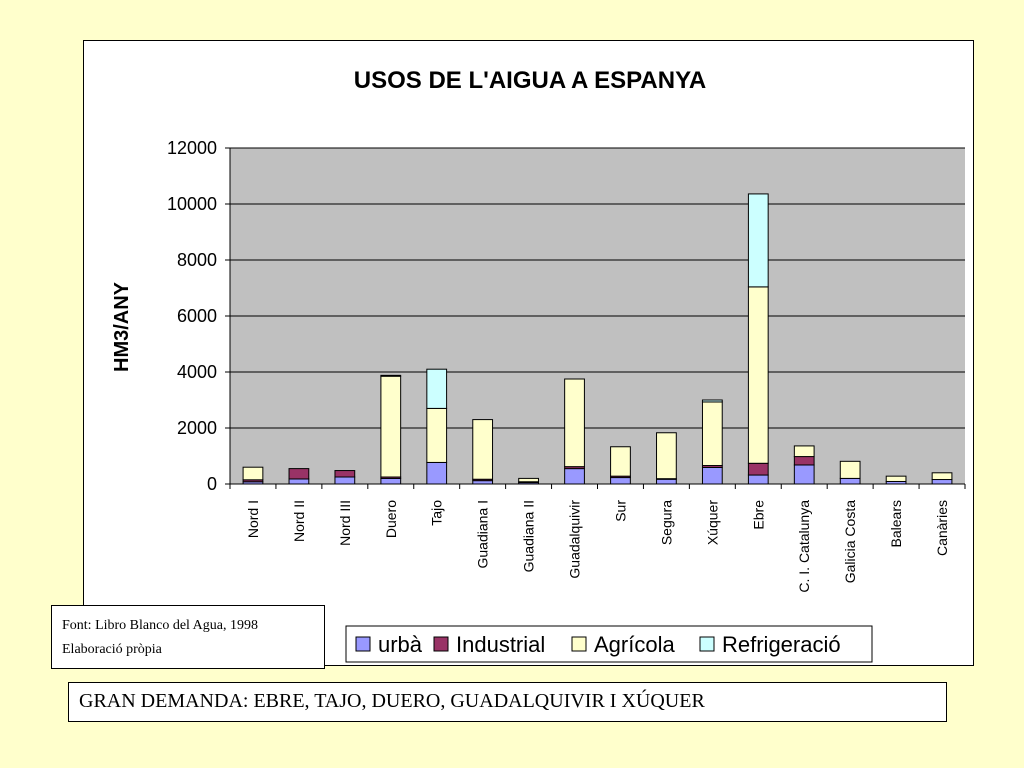 This screenshot has height=768, width=1024. Describe the element at coordinates (253, 519) in the screenshot. I see `x-tick-label: Nord I` at that location.